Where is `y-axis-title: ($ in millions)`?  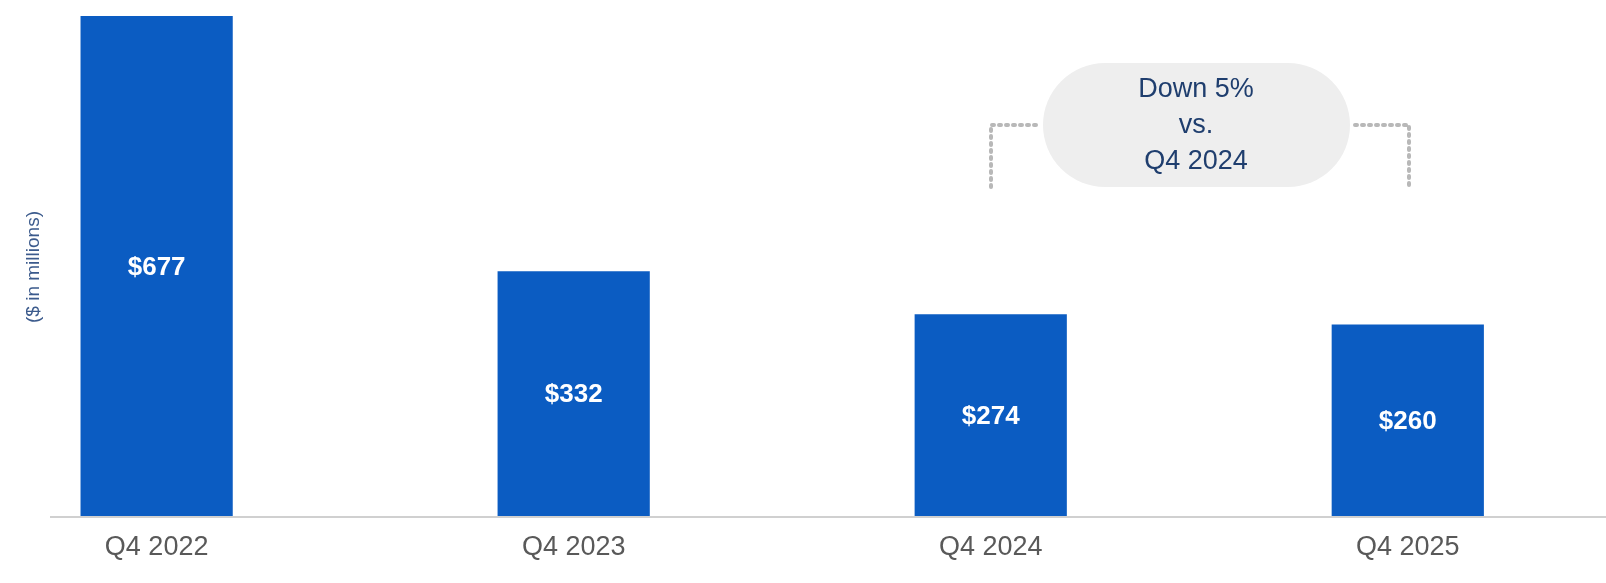
y-axis-title: ($ in millions) is located at coordinates (32, 267).